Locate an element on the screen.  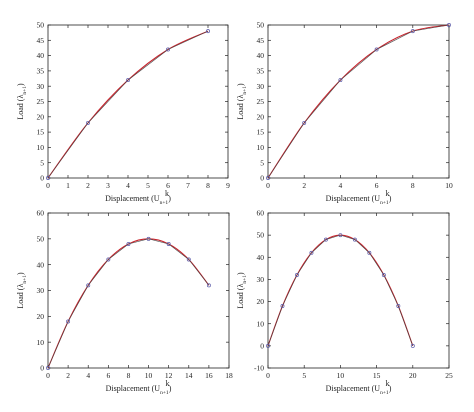
x-tick-label: 5 is located at coordinates (148, 185).